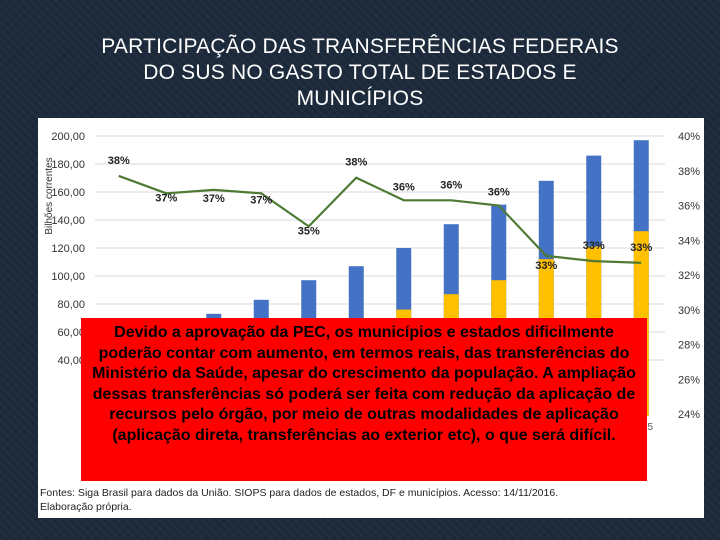  I want to click on title-line-2: DO SUS NO GASTO TOTAL DE ESTADOS E, so click(360, 72).